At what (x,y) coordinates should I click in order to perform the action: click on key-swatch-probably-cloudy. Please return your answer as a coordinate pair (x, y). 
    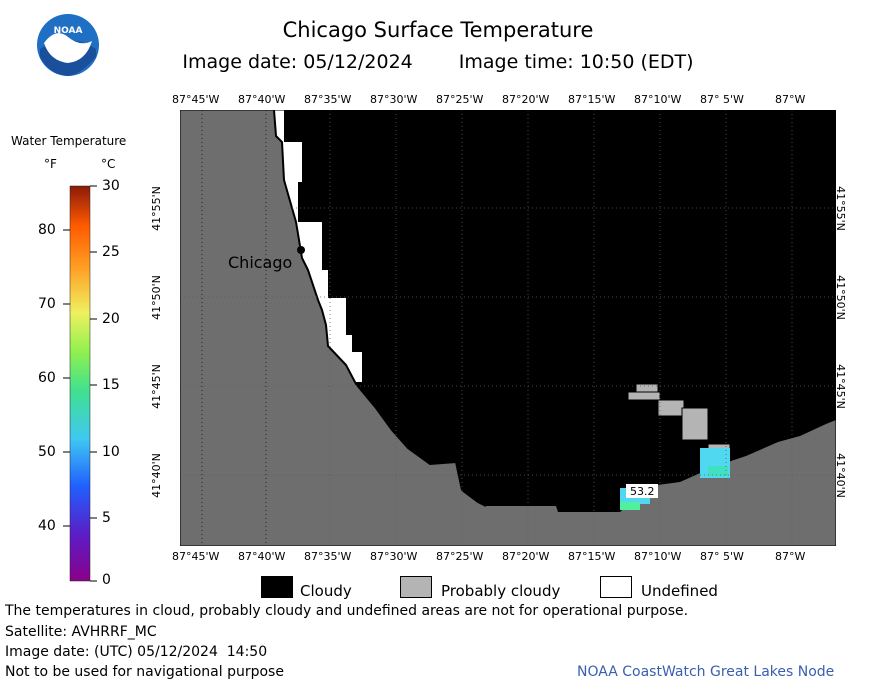
    Looking at the image, I should click on (416, 587).